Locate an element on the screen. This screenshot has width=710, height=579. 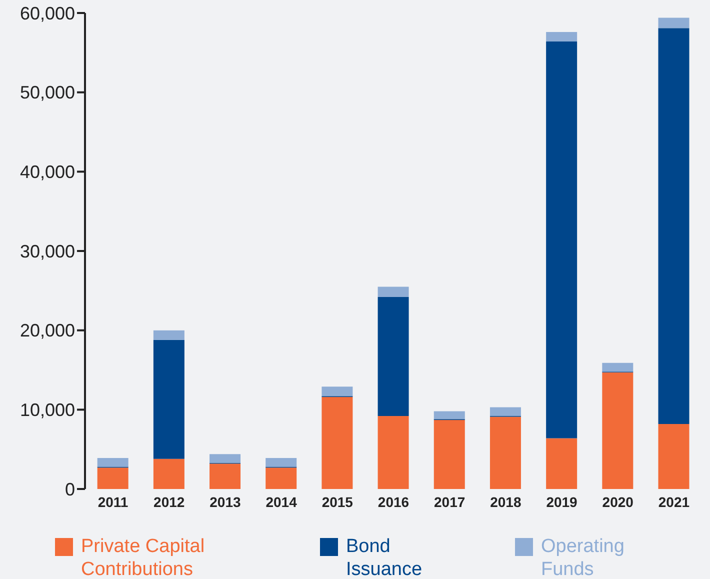
x-tick-label: 2018 is located at coordinates (506, 502).